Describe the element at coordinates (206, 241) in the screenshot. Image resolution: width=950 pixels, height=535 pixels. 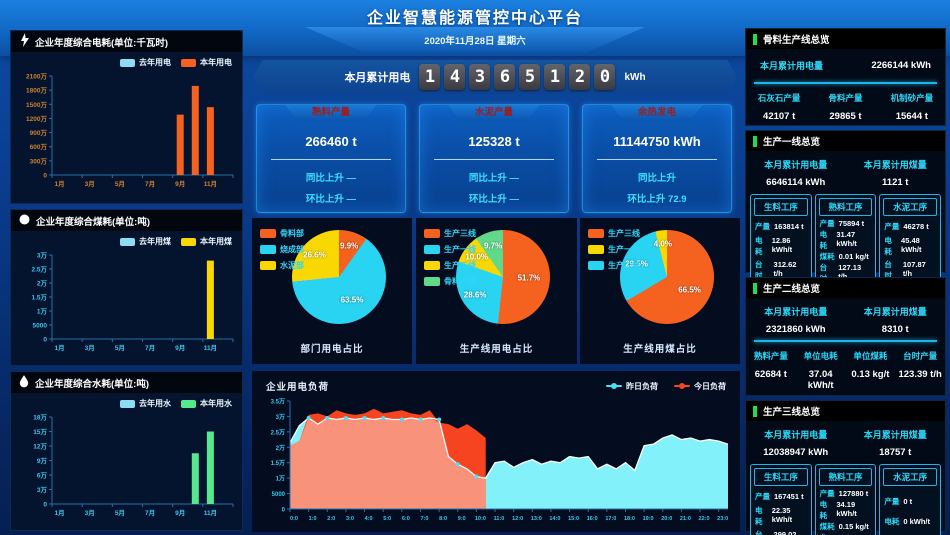
I see `legend-item-本年用煤: 本年用煤` at that location.